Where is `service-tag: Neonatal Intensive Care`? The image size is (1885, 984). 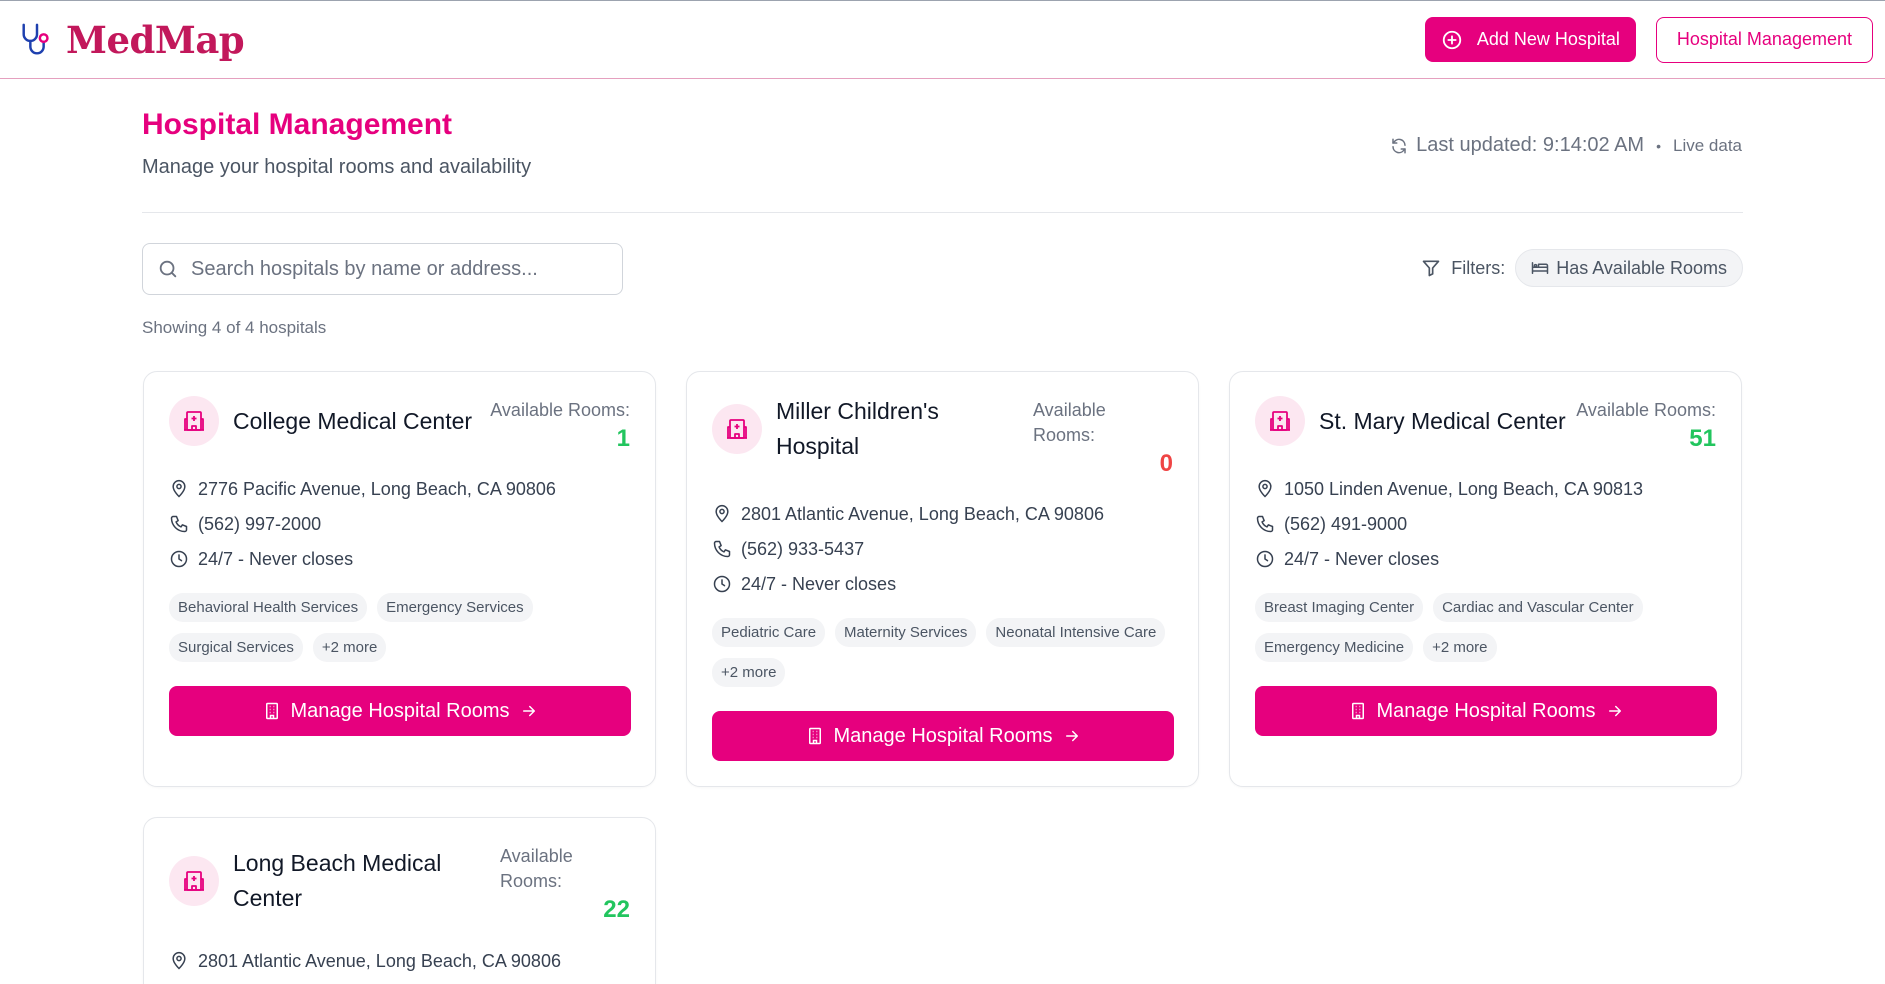 service-tag: Neonatal Intensive Care is located at coordinates (1076, 632).